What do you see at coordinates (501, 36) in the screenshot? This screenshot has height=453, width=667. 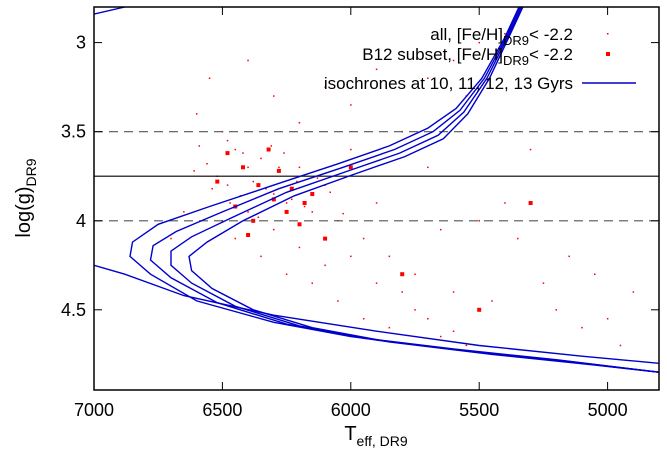 I see `legend-label: all, [Fe/H]DR9< -2.2` at bounding box center [501, 36].